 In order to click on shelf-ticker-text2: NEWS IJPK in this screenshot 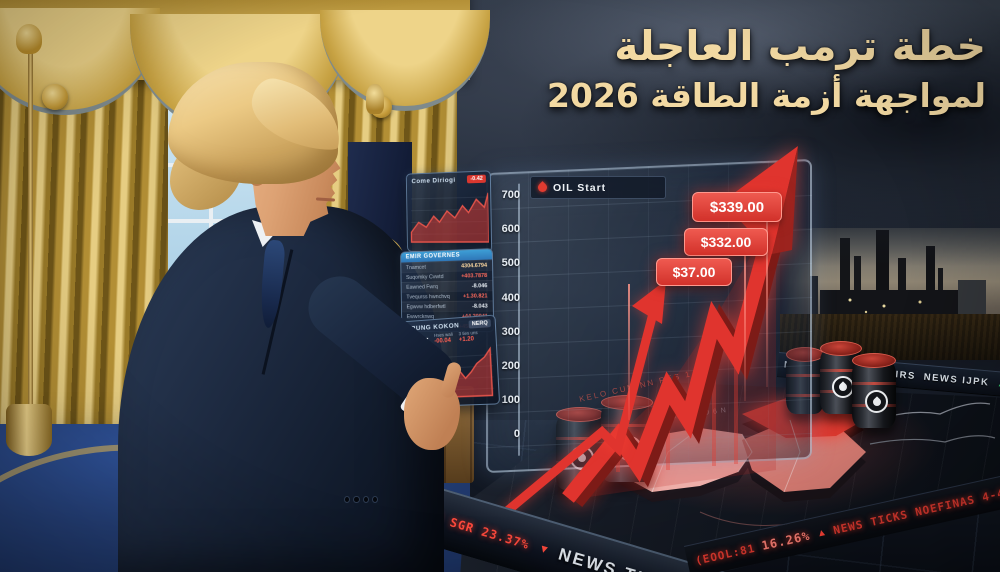, I will do `click(956, 380)`.